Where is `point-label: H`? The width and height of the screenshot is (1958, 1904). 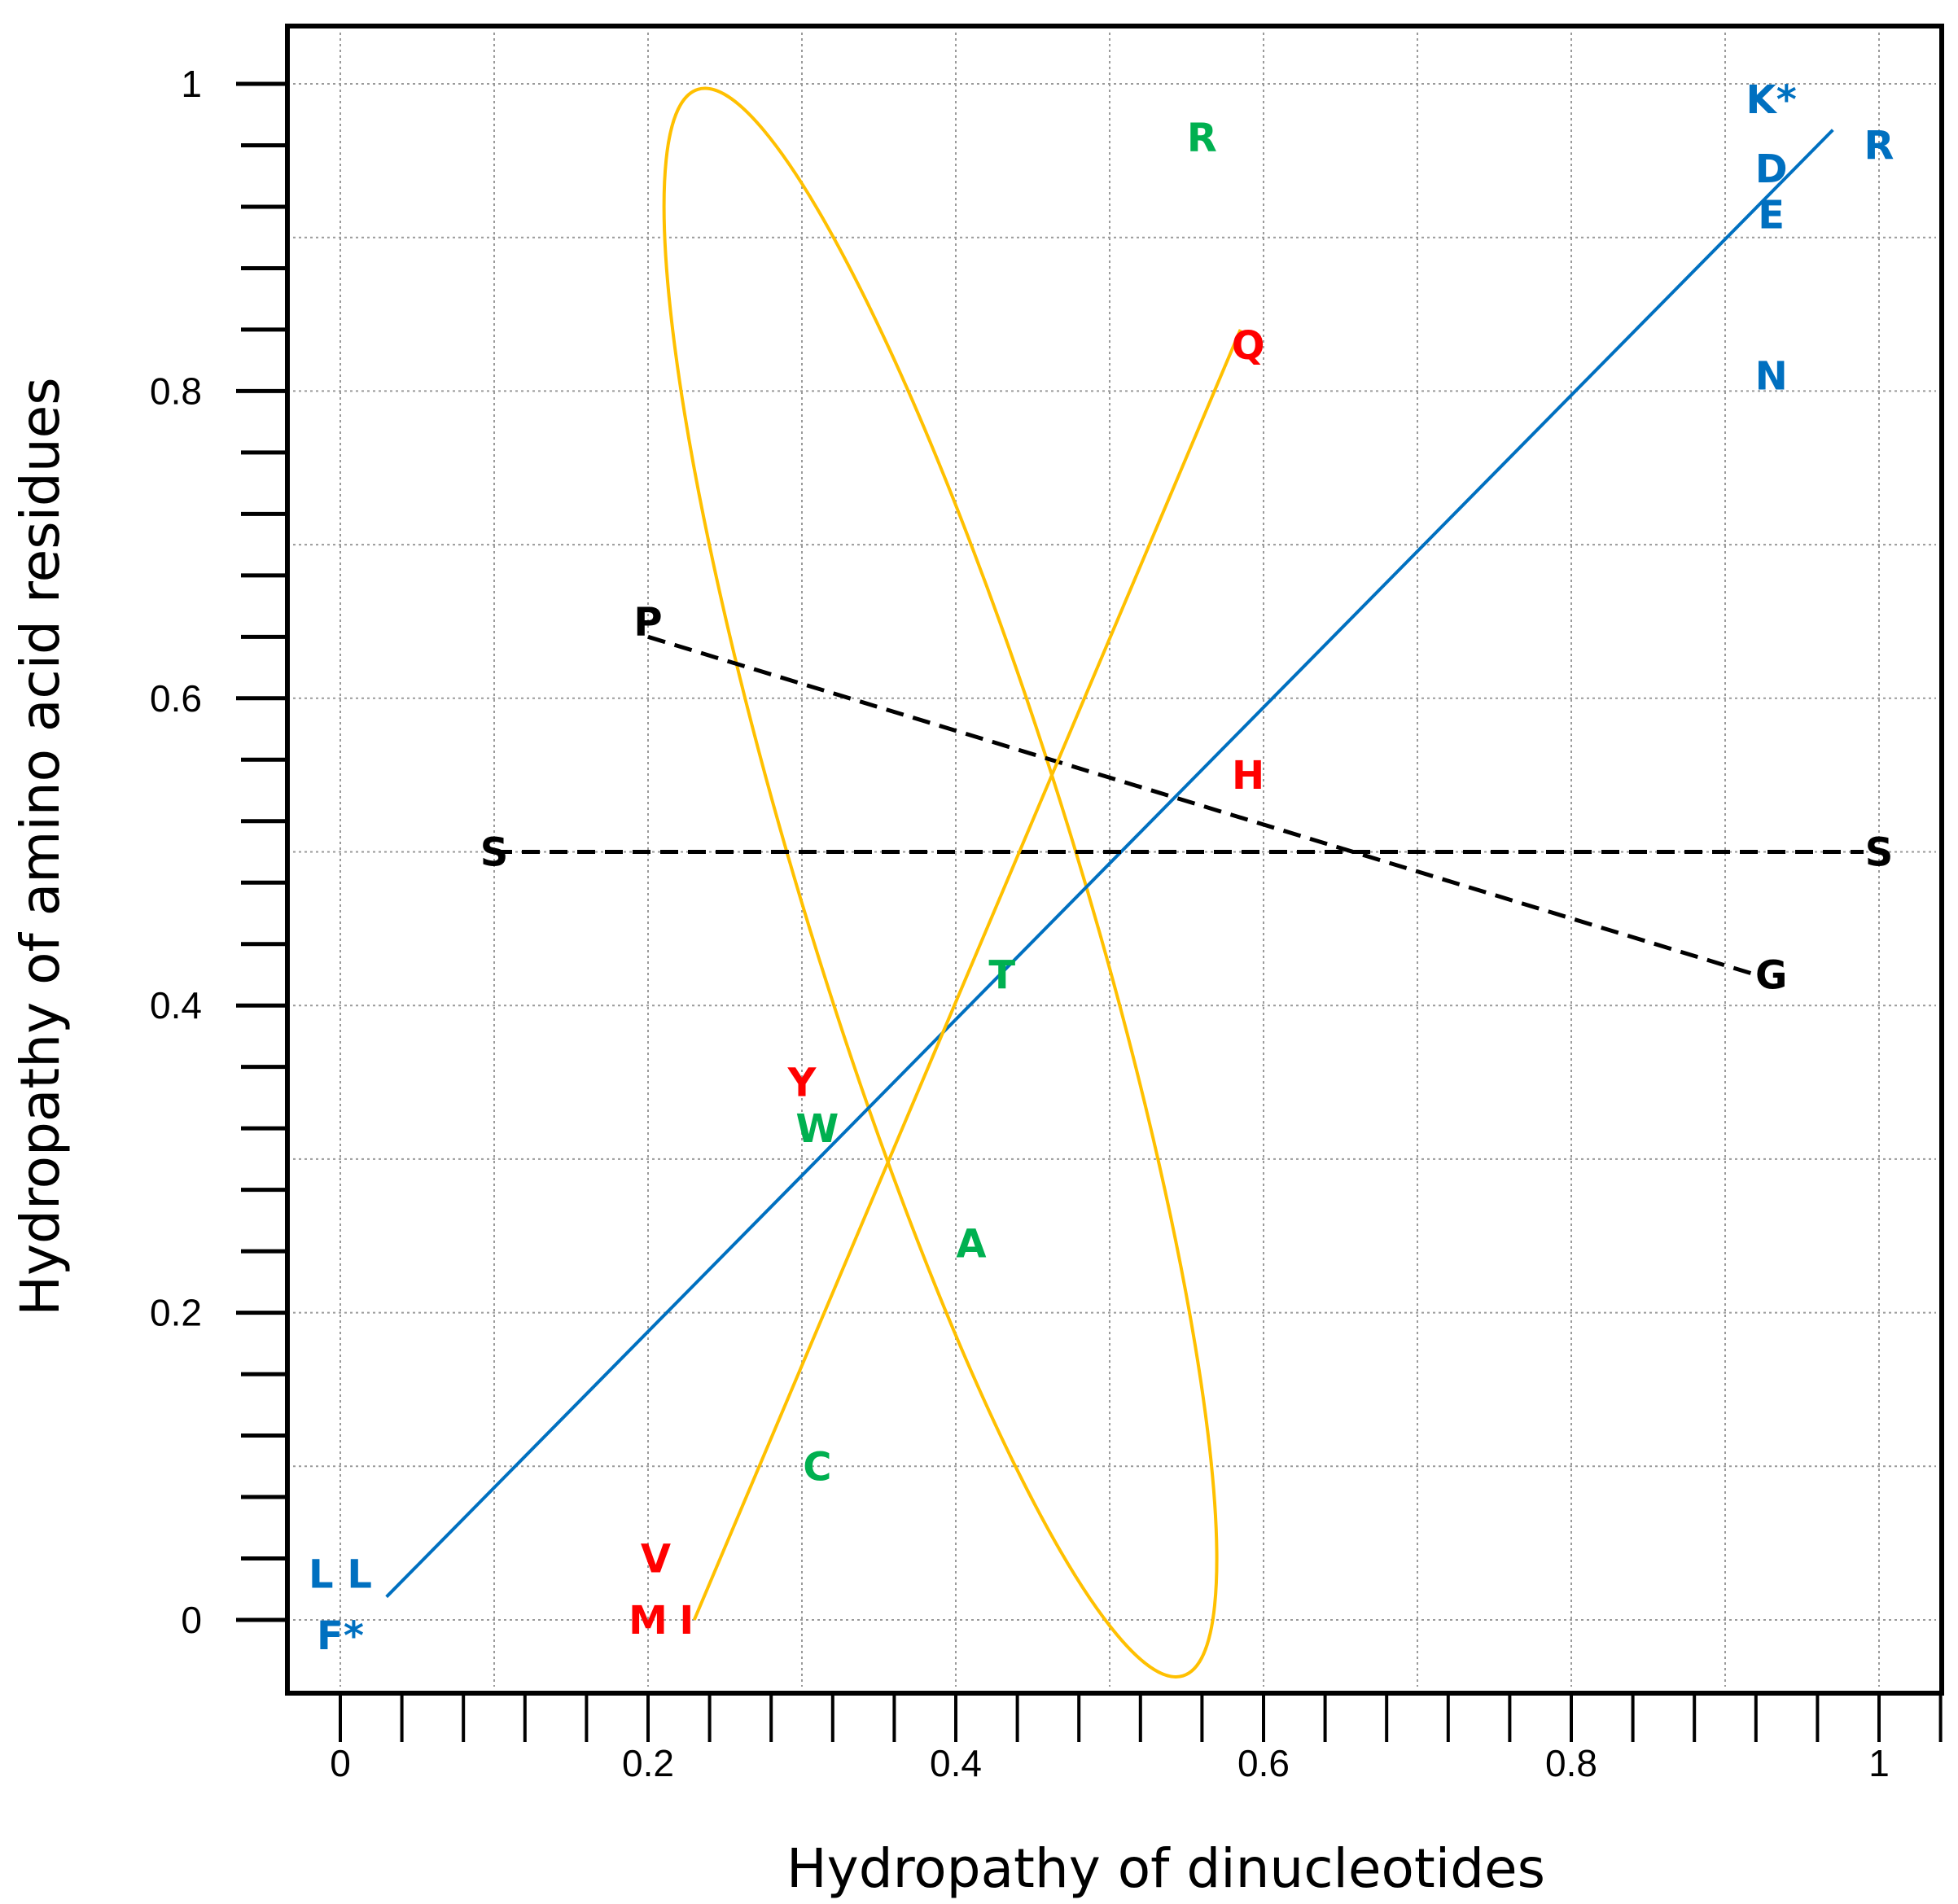
point-label: H is located at coordinates (1248, 776).